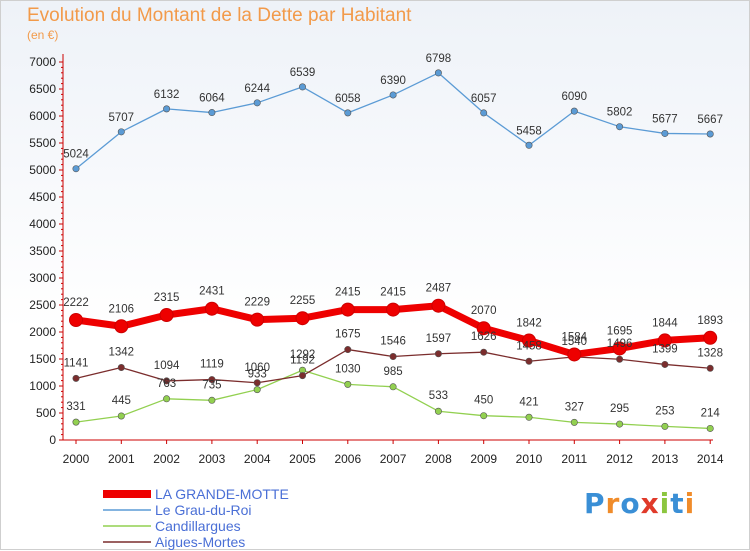  I want to click on data-label: 6064, so click(212, 99).